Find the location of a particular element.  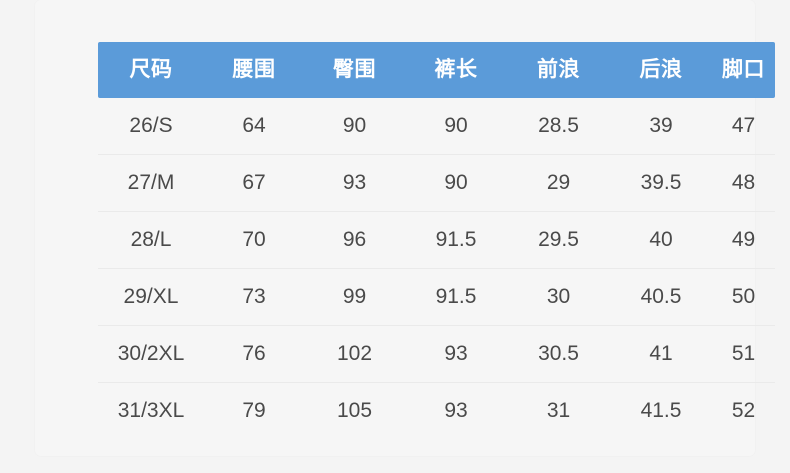

cell-size: 27/M is located at coordinates (151, 183).